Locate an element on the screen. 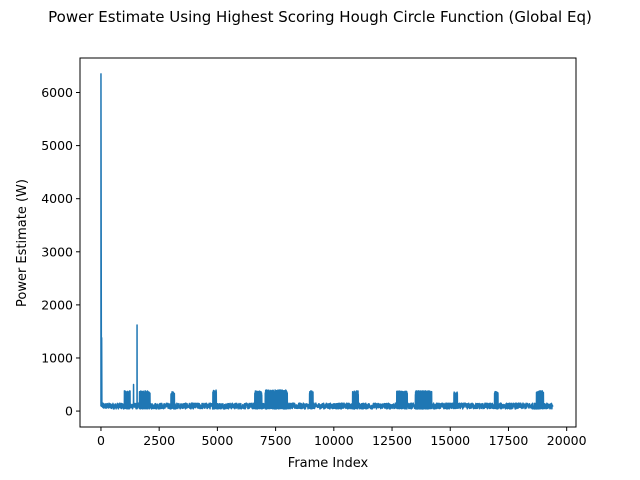  y-tick-label: 0 is located at coordinates (69, 411).